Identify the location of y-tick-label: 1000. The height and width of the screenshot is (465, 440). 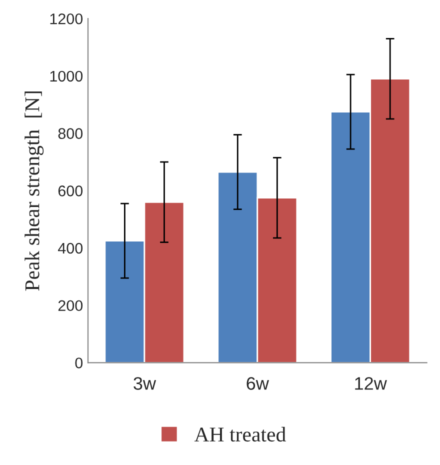
(66, 76).